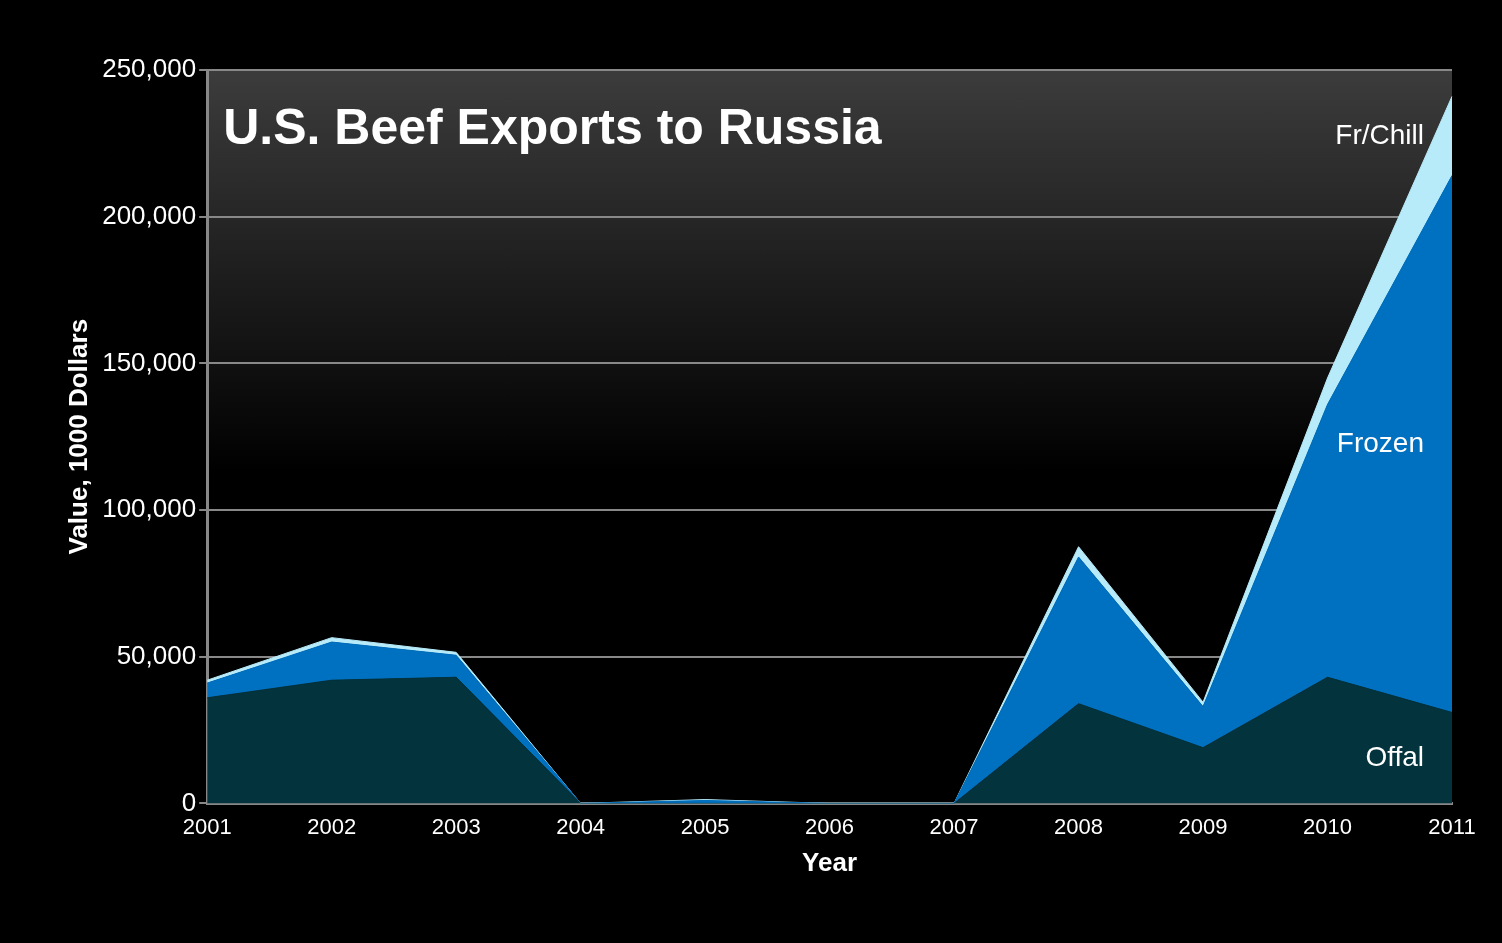  I want to click on y-tick-label: 50,000, so click(156, 654).